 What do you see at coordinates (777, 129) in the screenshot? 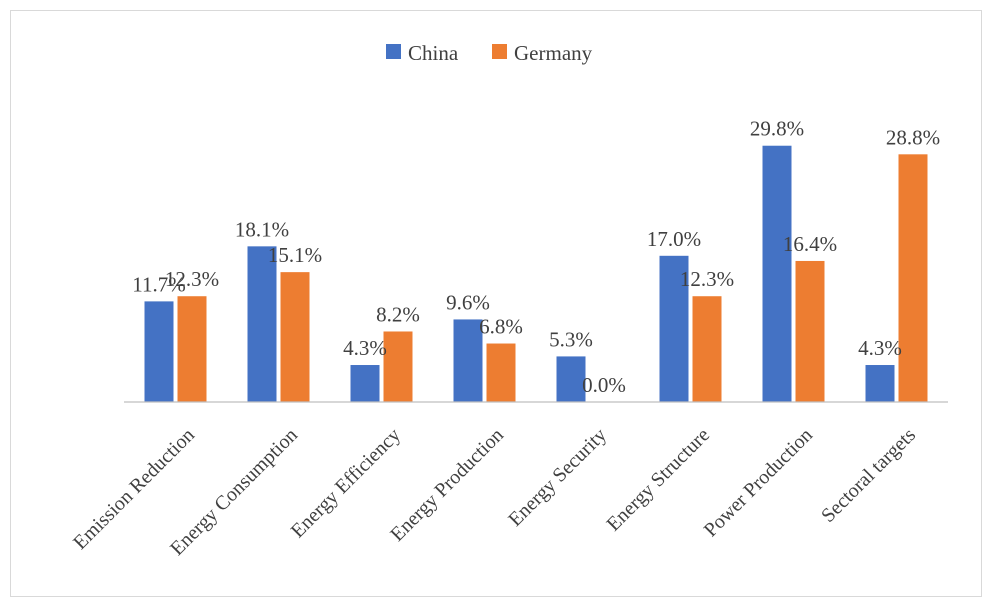
I see `data-label-china-6: 29.8%` at bounding box center [777, 129].